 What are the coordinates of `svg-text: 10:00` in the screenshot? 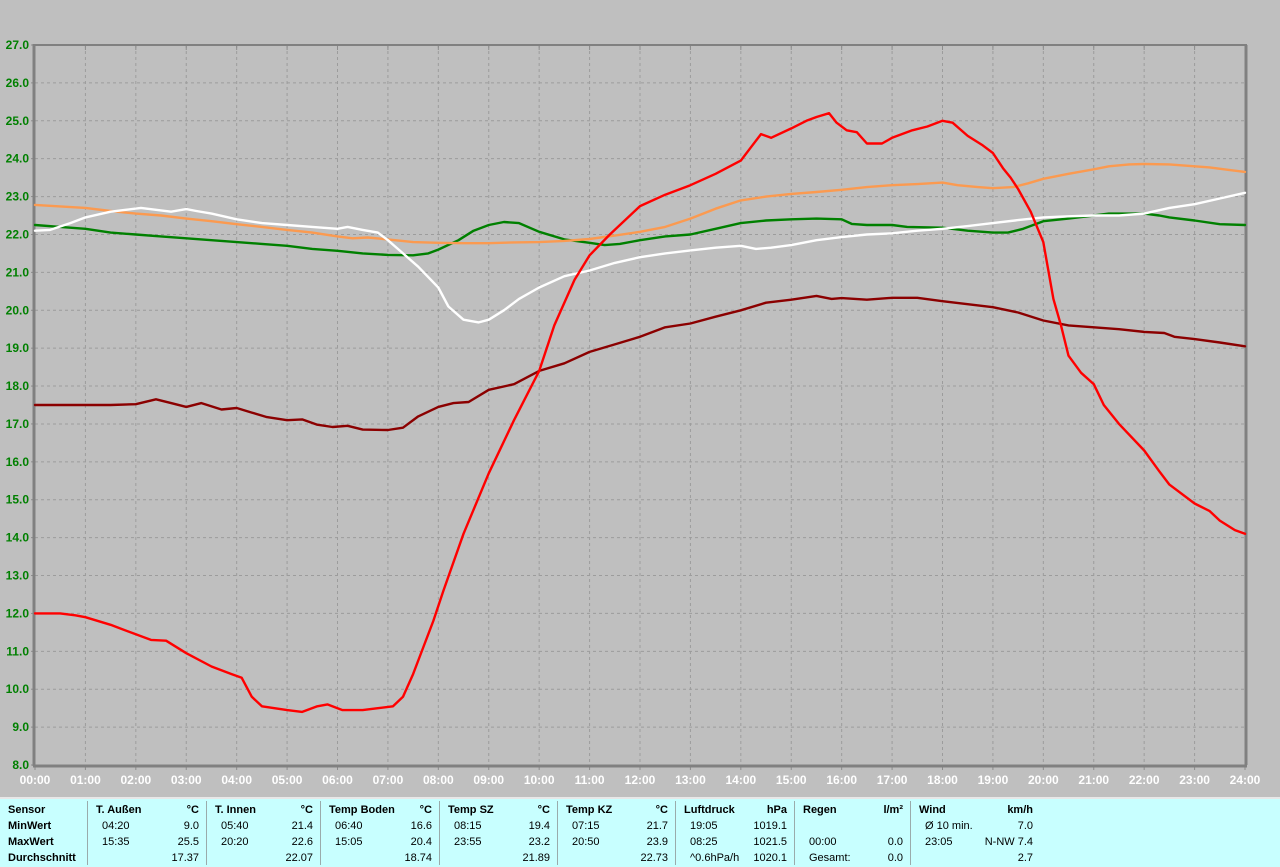 It's located at (539, 780).